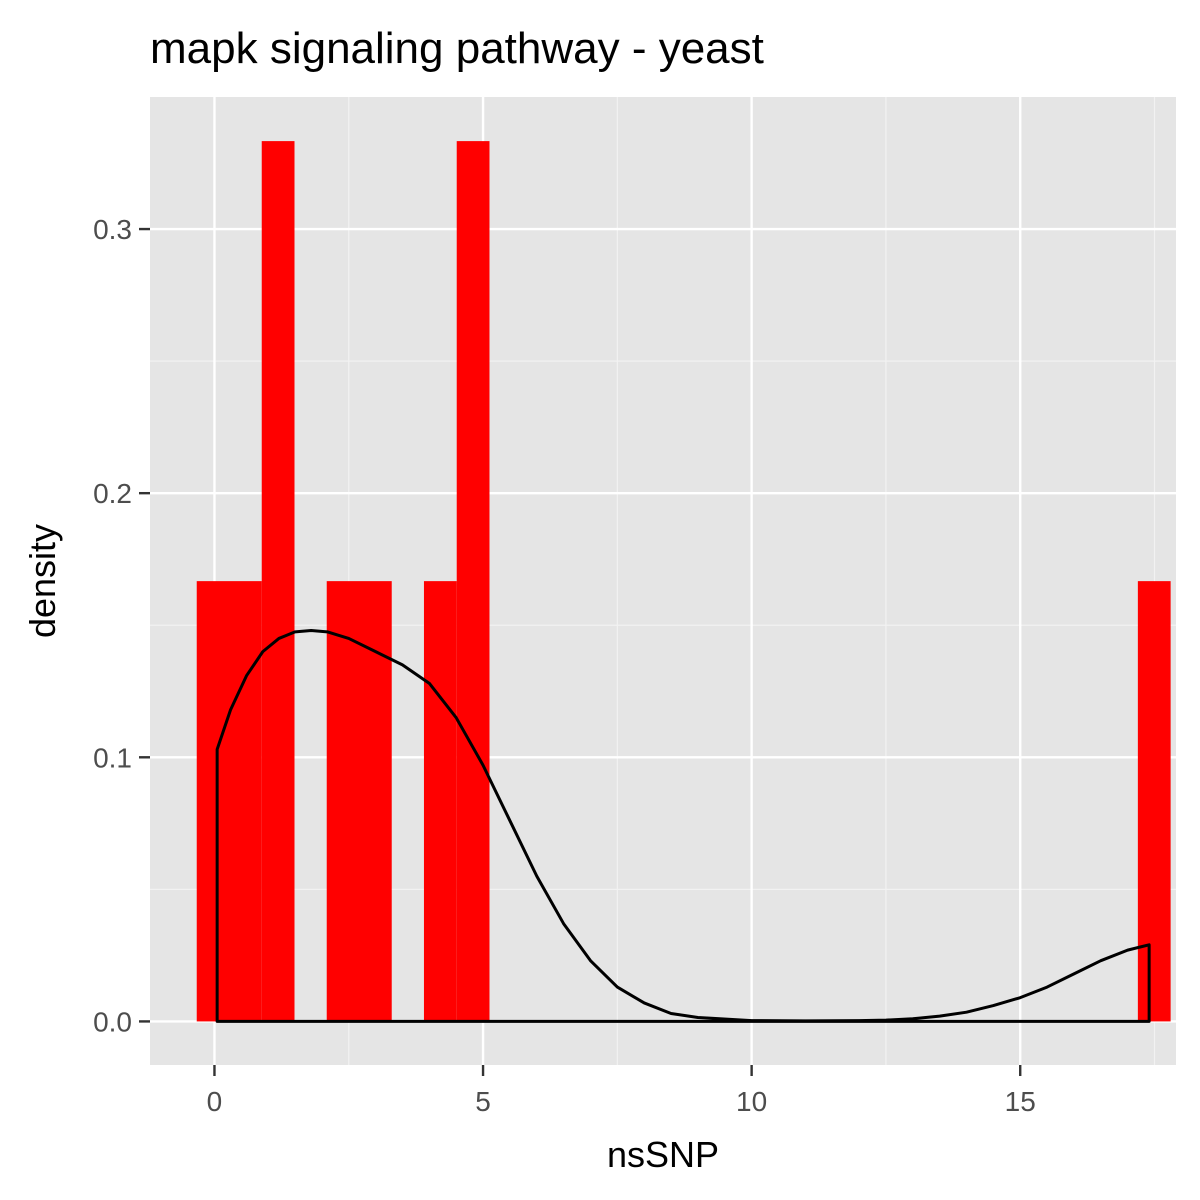 The image size is (1200, 1200). Describe the element at coordinates (751, 1101) in the screenshot. I see `x-tick-label: 10` at that location.